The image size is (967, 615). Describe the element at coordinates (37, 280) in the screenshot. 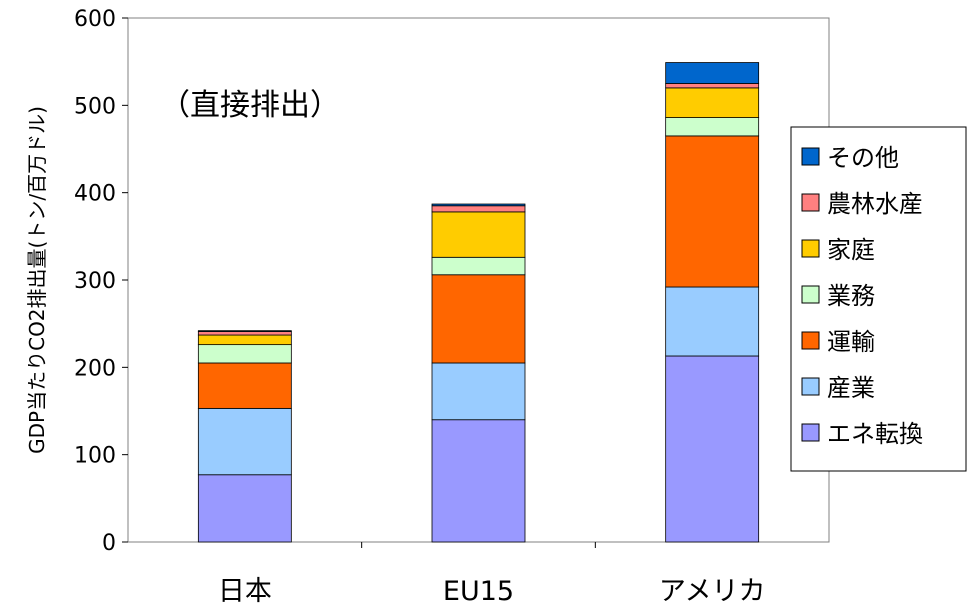

I see `y-axis-label: GDP当たりCO2排出量(トン/百万ドル)` at that location.